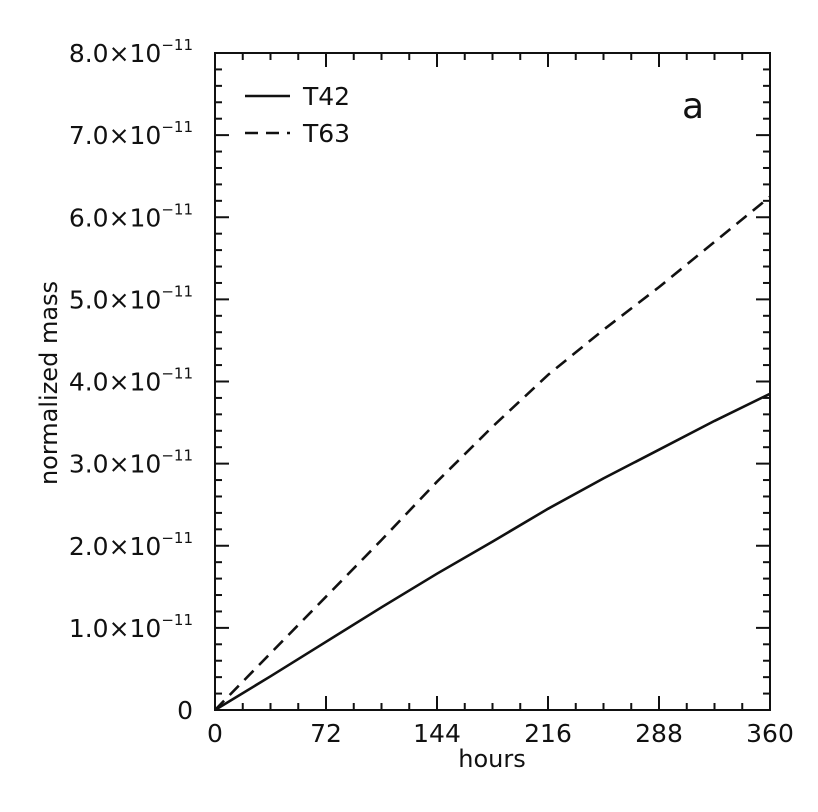 The height and width of the screenshot is (812, 818). What do you see at coordinates (49, 383) in the screenshot?
I see `y-axis-label: normalized mass` at bounding box center [49, 383].